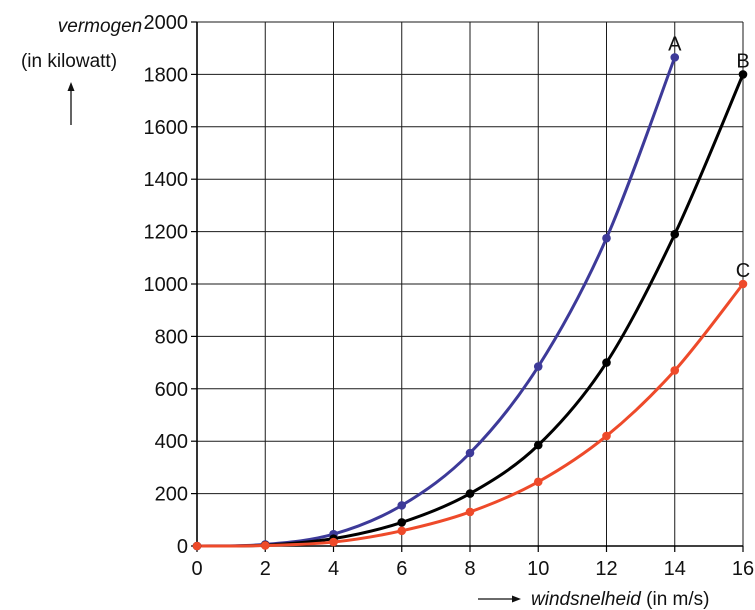 The height and width of the screenshot is (610, 755). I want to click on y-tick-label: 1600, so click(166, 128).